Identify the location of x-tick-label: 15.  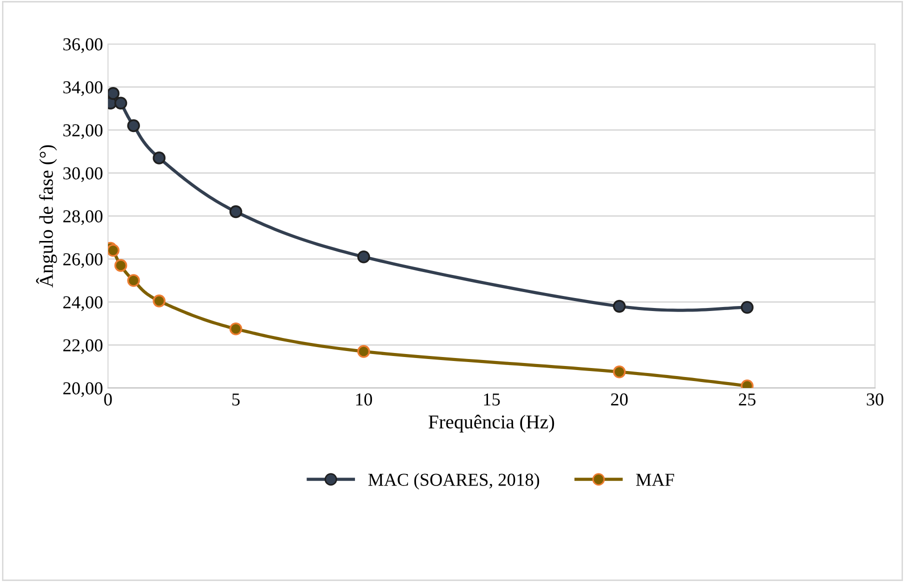
(492, 399).